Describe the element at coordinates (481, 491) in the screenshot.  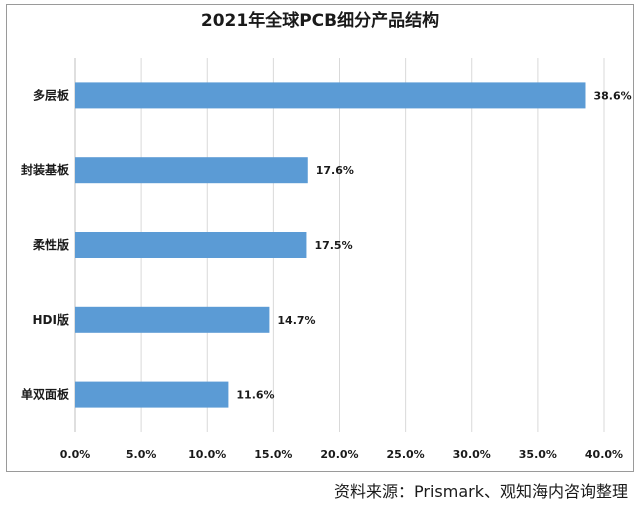
I see `source-note: 资料来源：Prismark、观知海内咨询整理` at that location.